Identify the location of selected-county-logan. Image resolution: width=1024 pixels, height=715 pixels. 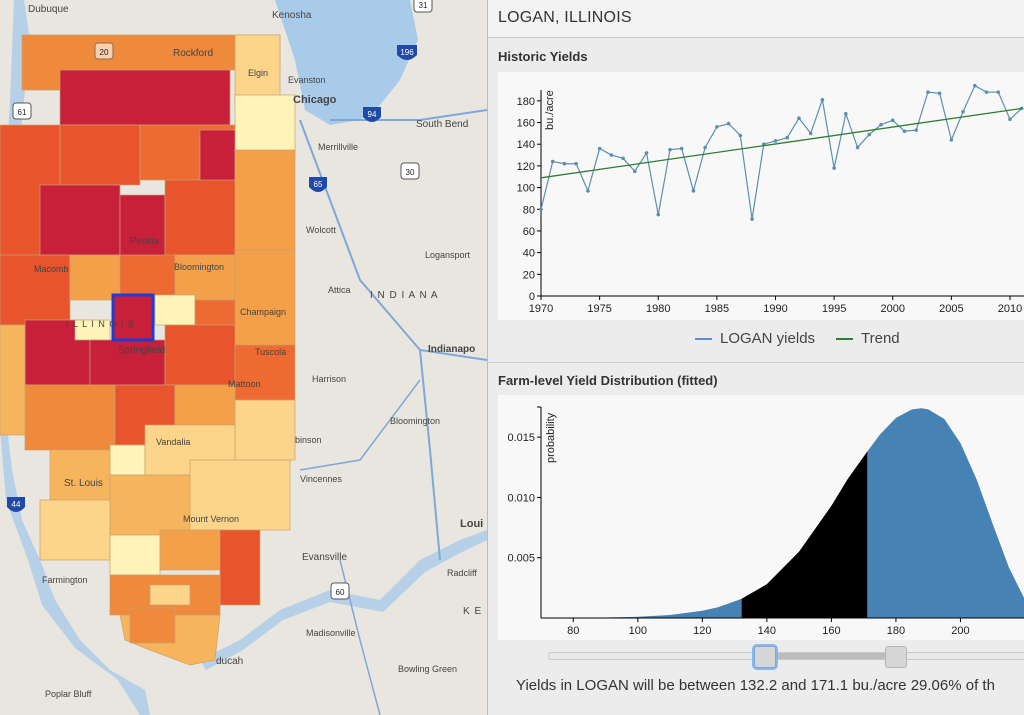
(133, 317).